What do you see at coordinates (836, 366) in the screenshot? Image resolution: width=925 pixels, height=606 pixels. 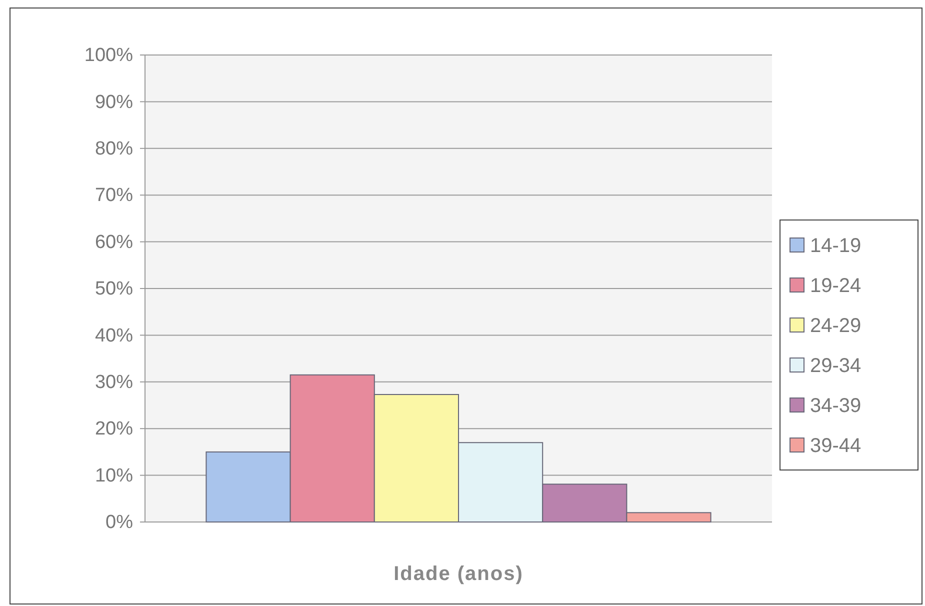 I see `legend-label: 29-34` at bounding box center [836, 366].